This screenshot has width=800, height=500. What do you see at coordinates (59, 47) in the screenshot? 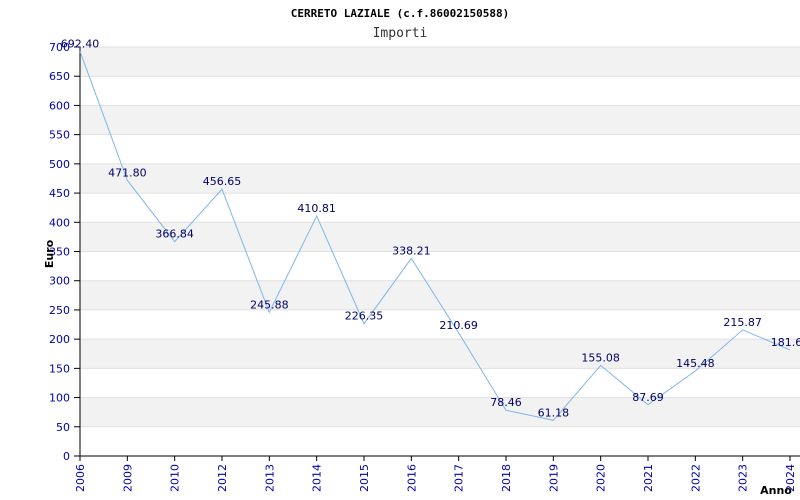
I see `y-tick-label: 700` at bounding box center [59, 47].